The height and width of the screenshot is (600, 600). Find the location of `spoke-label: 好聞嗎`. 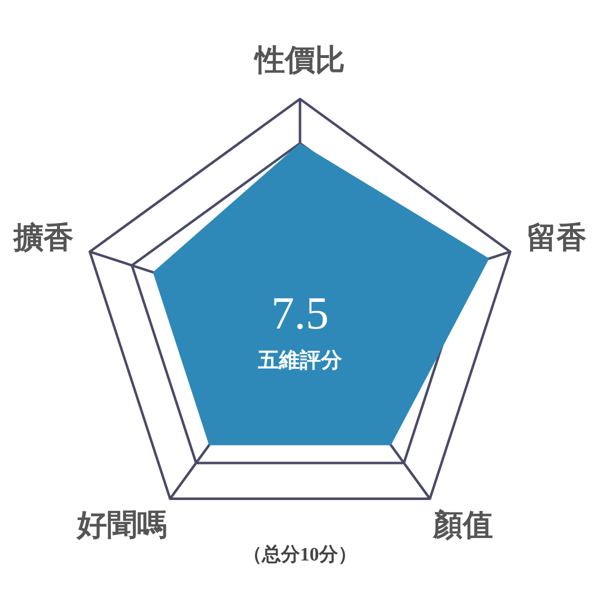

spoke-label: 好聞嗎 is located at coordinates (121, 525).